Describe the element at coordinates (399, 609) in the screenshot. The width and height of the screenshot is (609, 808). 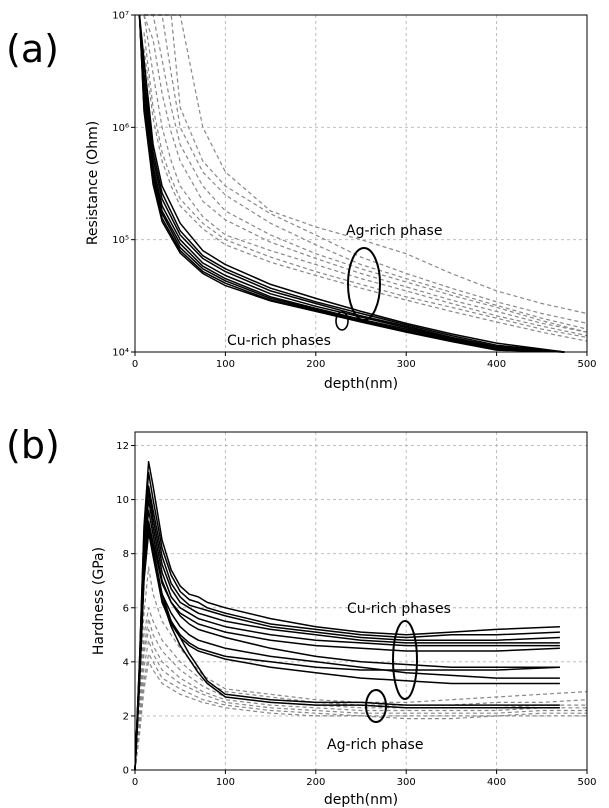
I see `panel-b-annotation-cu-rich: Cu-rich phases` at that location.